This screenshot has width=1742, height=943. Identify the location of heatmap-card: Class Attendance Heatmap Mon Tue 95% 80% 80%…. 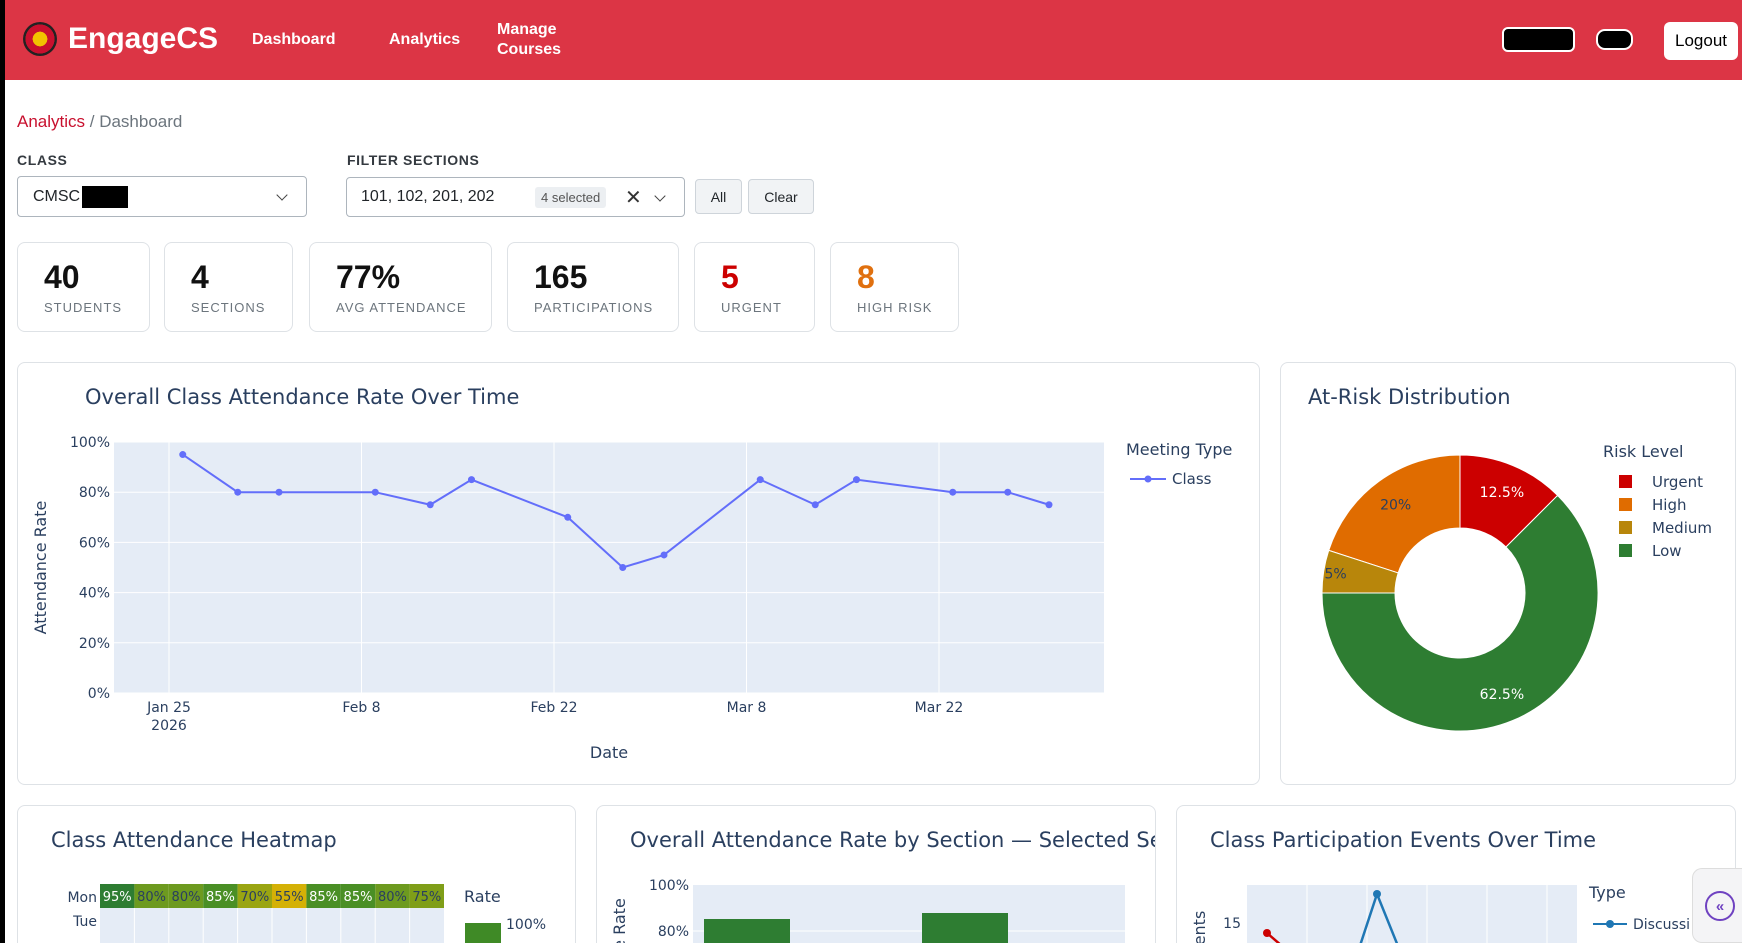
(296, 874).